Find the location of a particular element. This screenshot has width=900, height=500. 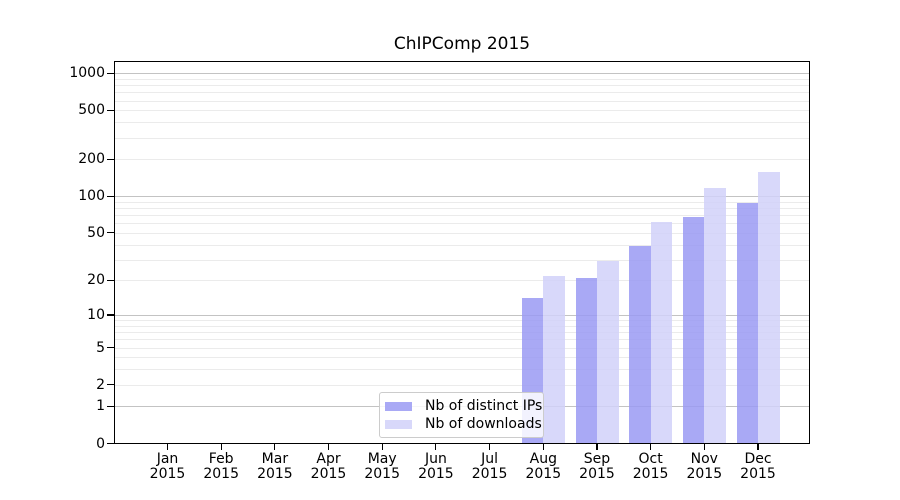

x-tick-label: Jul 2015 is located at coordinates (490, 467).